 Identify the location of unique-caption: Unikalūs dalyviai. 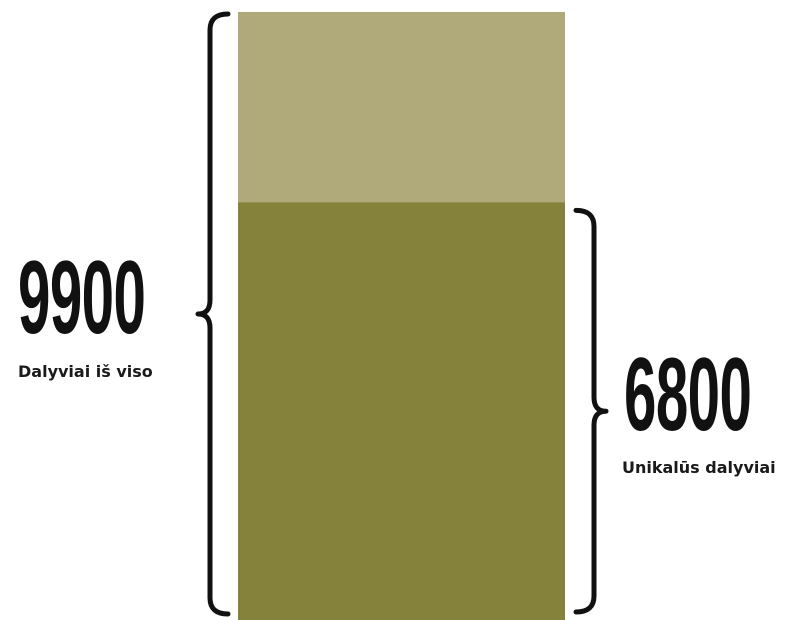
(699, 467).